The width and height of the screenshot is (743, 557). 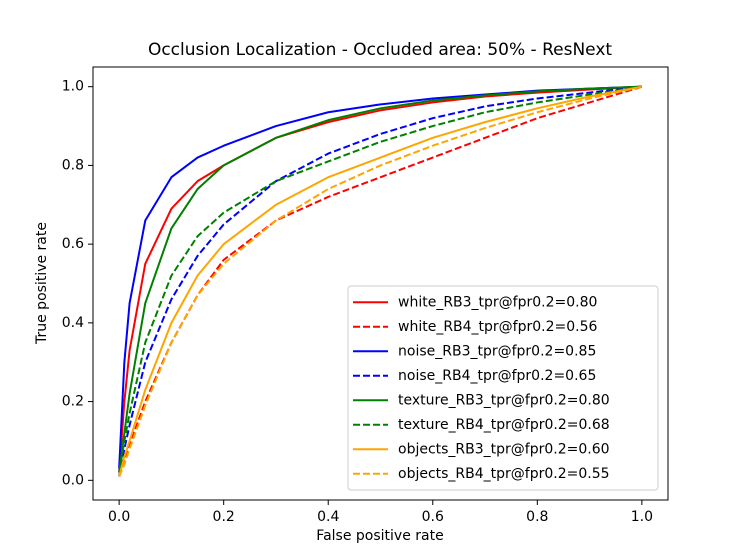 I want to click on legend-label: objects_RB3_tpr@fpr0.2=0.60, so click(x=504, y=449).